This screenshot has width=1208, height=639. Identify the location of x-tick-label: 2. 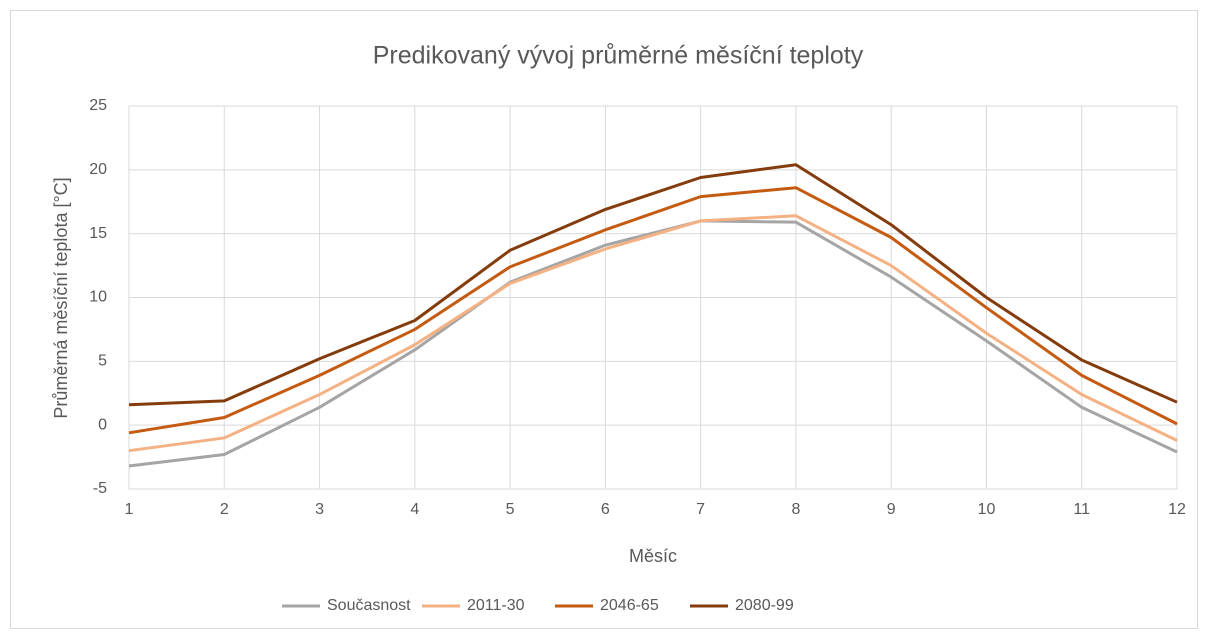
(224, 509).